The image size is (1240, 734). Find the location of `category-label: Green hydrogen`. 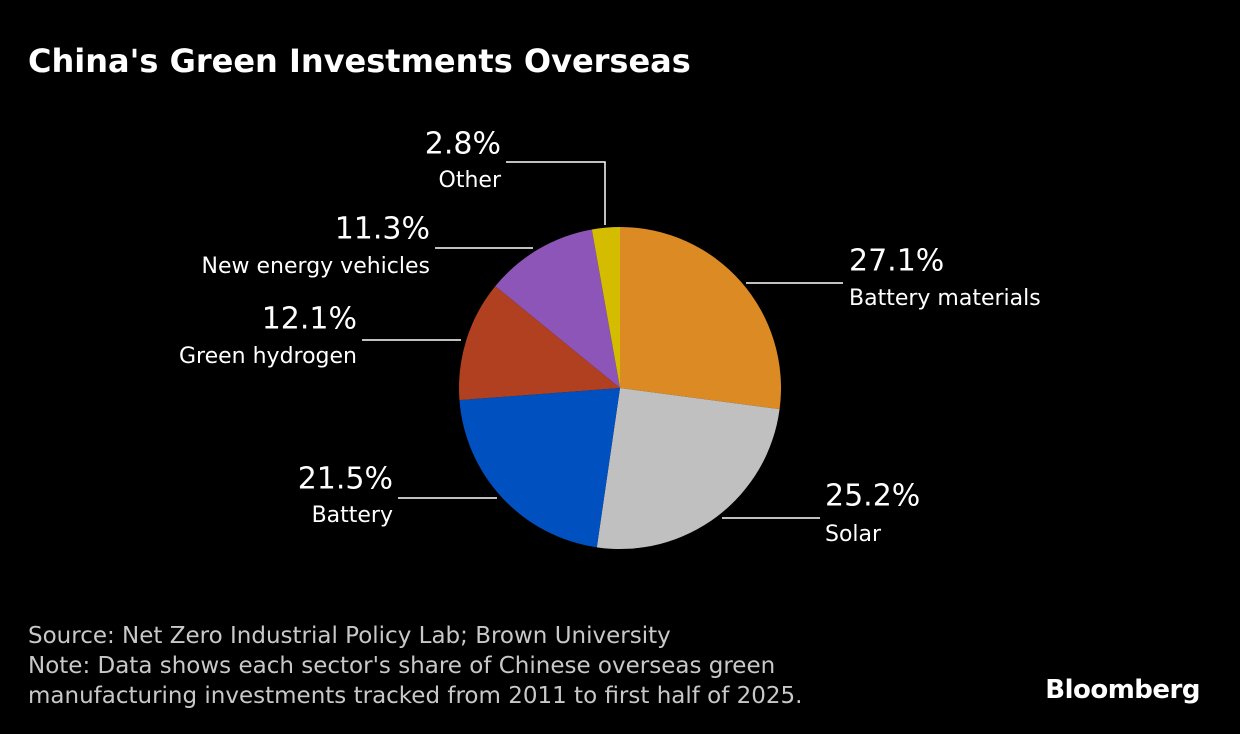

category-label: Green hydrogen is located at coordinates (268, 356).